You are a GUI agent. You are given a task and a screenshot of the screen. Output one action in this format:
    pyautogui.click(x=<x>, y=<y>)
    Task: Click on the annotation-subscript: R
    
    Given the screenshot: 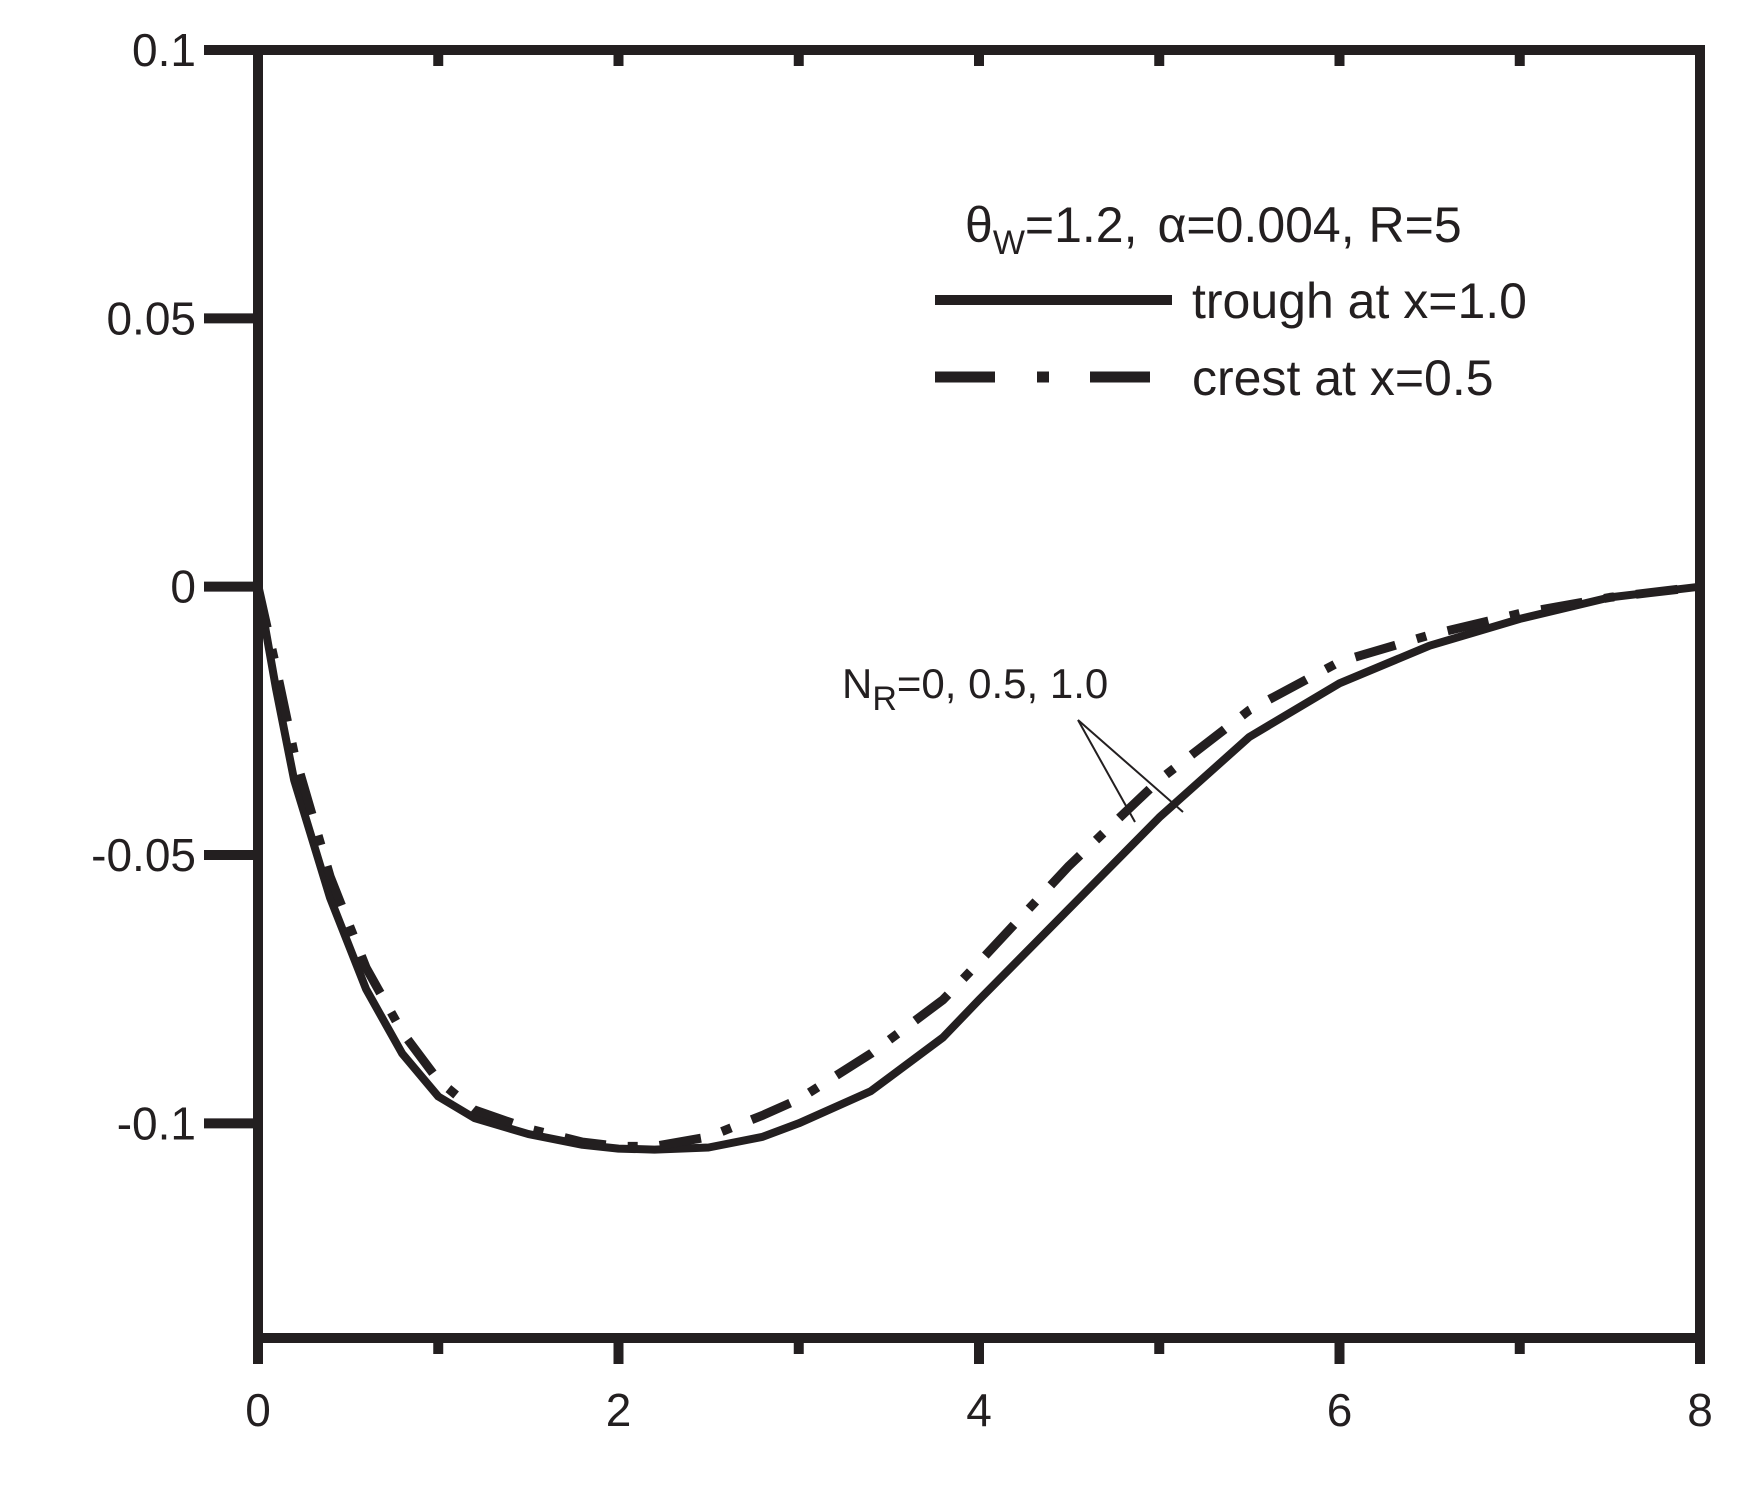 What is the action you would take?
    pyautogui.click(x=884, y=699)
    